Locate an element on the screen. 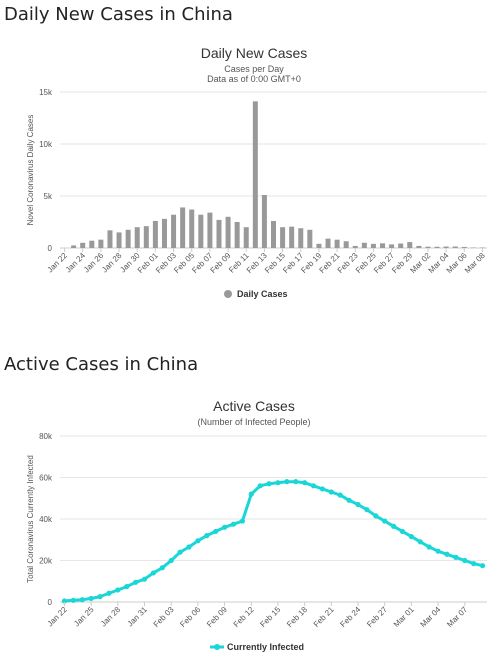 This screenshot has height=655, width=500. x-tick-label: Mar 04 is located at coordinates (431, 617).